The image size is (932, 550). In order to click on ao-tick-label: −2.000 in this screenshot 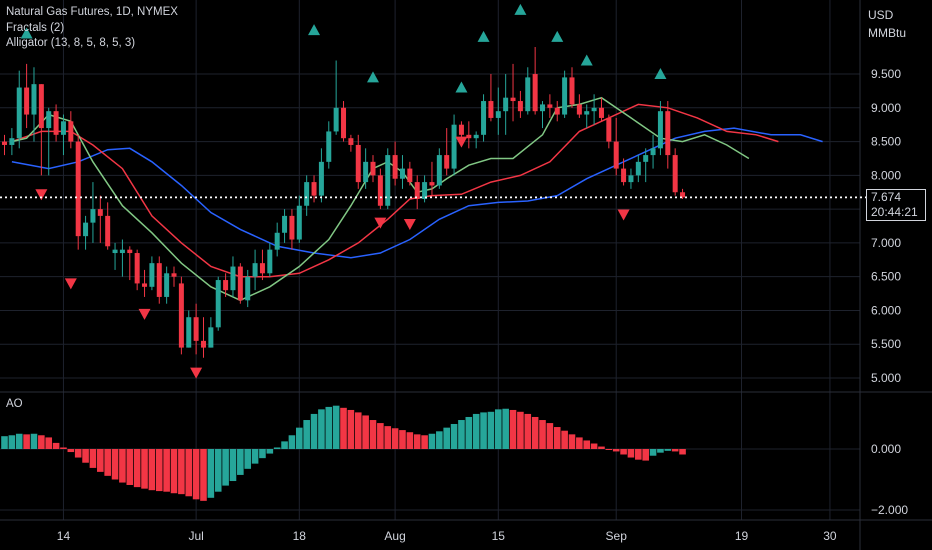, I will do `click(889, 510)`.